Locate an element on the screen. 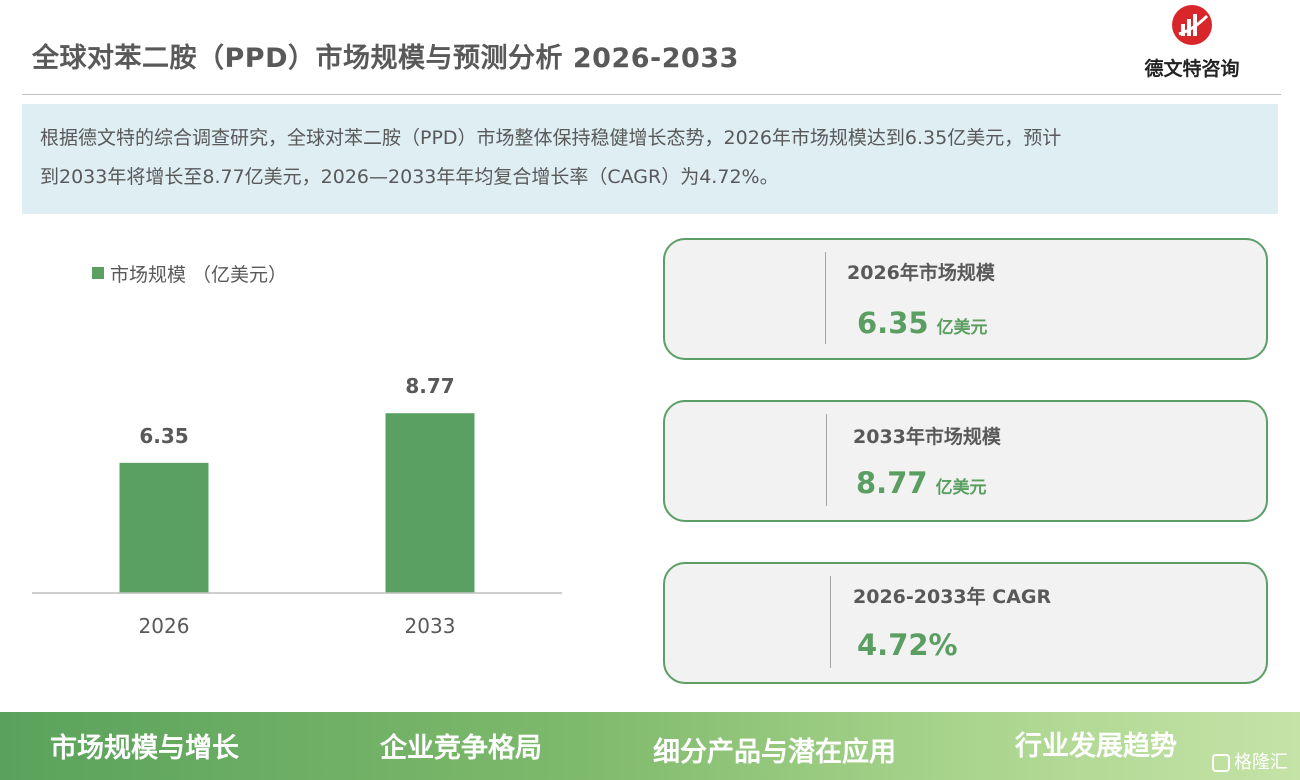 The width and height of the screenshot is (1300, 780). kpi-value: 8.77 亿美元 is located at coordinates (921, 483).